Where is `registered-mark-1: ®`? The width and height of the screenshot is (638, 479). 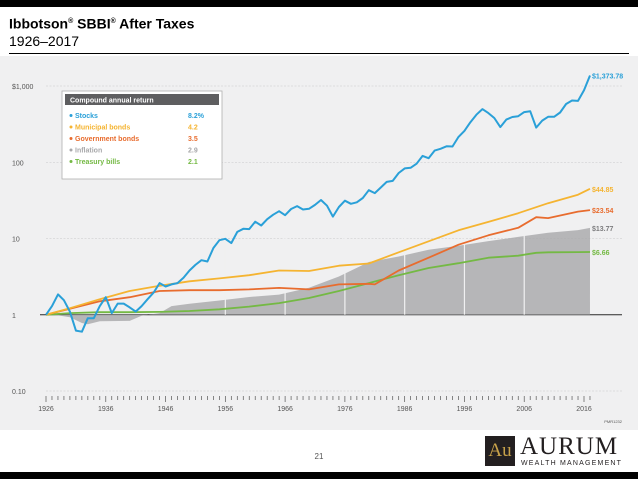
registered-mark-1: ® is located at coordinates (71, 21).